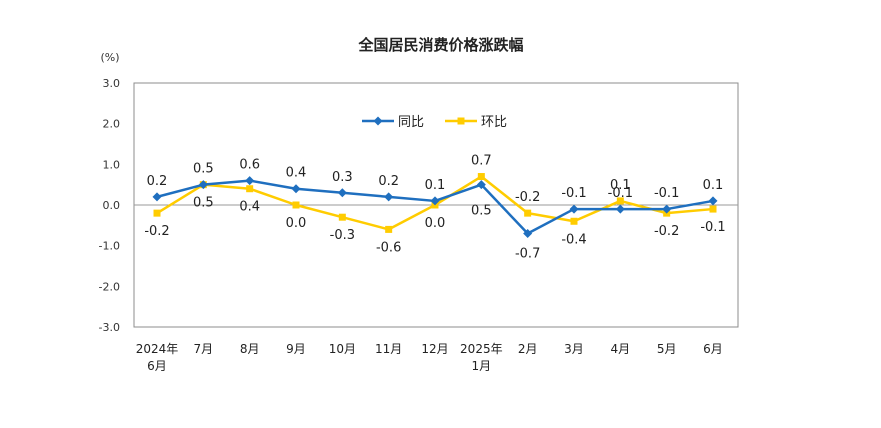 The width and height of the screenshot is (881, 428). Describe the element at coordinates (249, 207) in the screenshot. I see `data-label-mom: 0.4` at that location.